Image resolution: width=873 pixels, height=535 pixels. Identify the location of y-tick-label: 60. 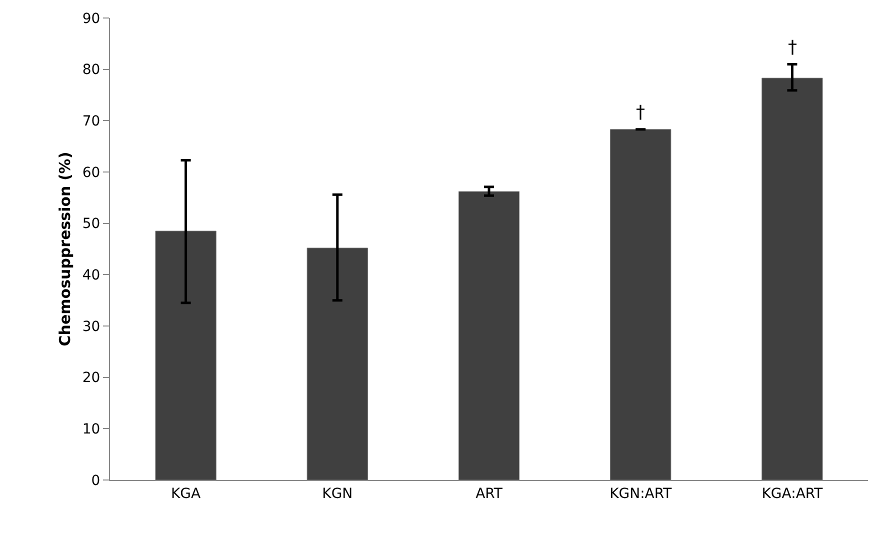
(91, 172).